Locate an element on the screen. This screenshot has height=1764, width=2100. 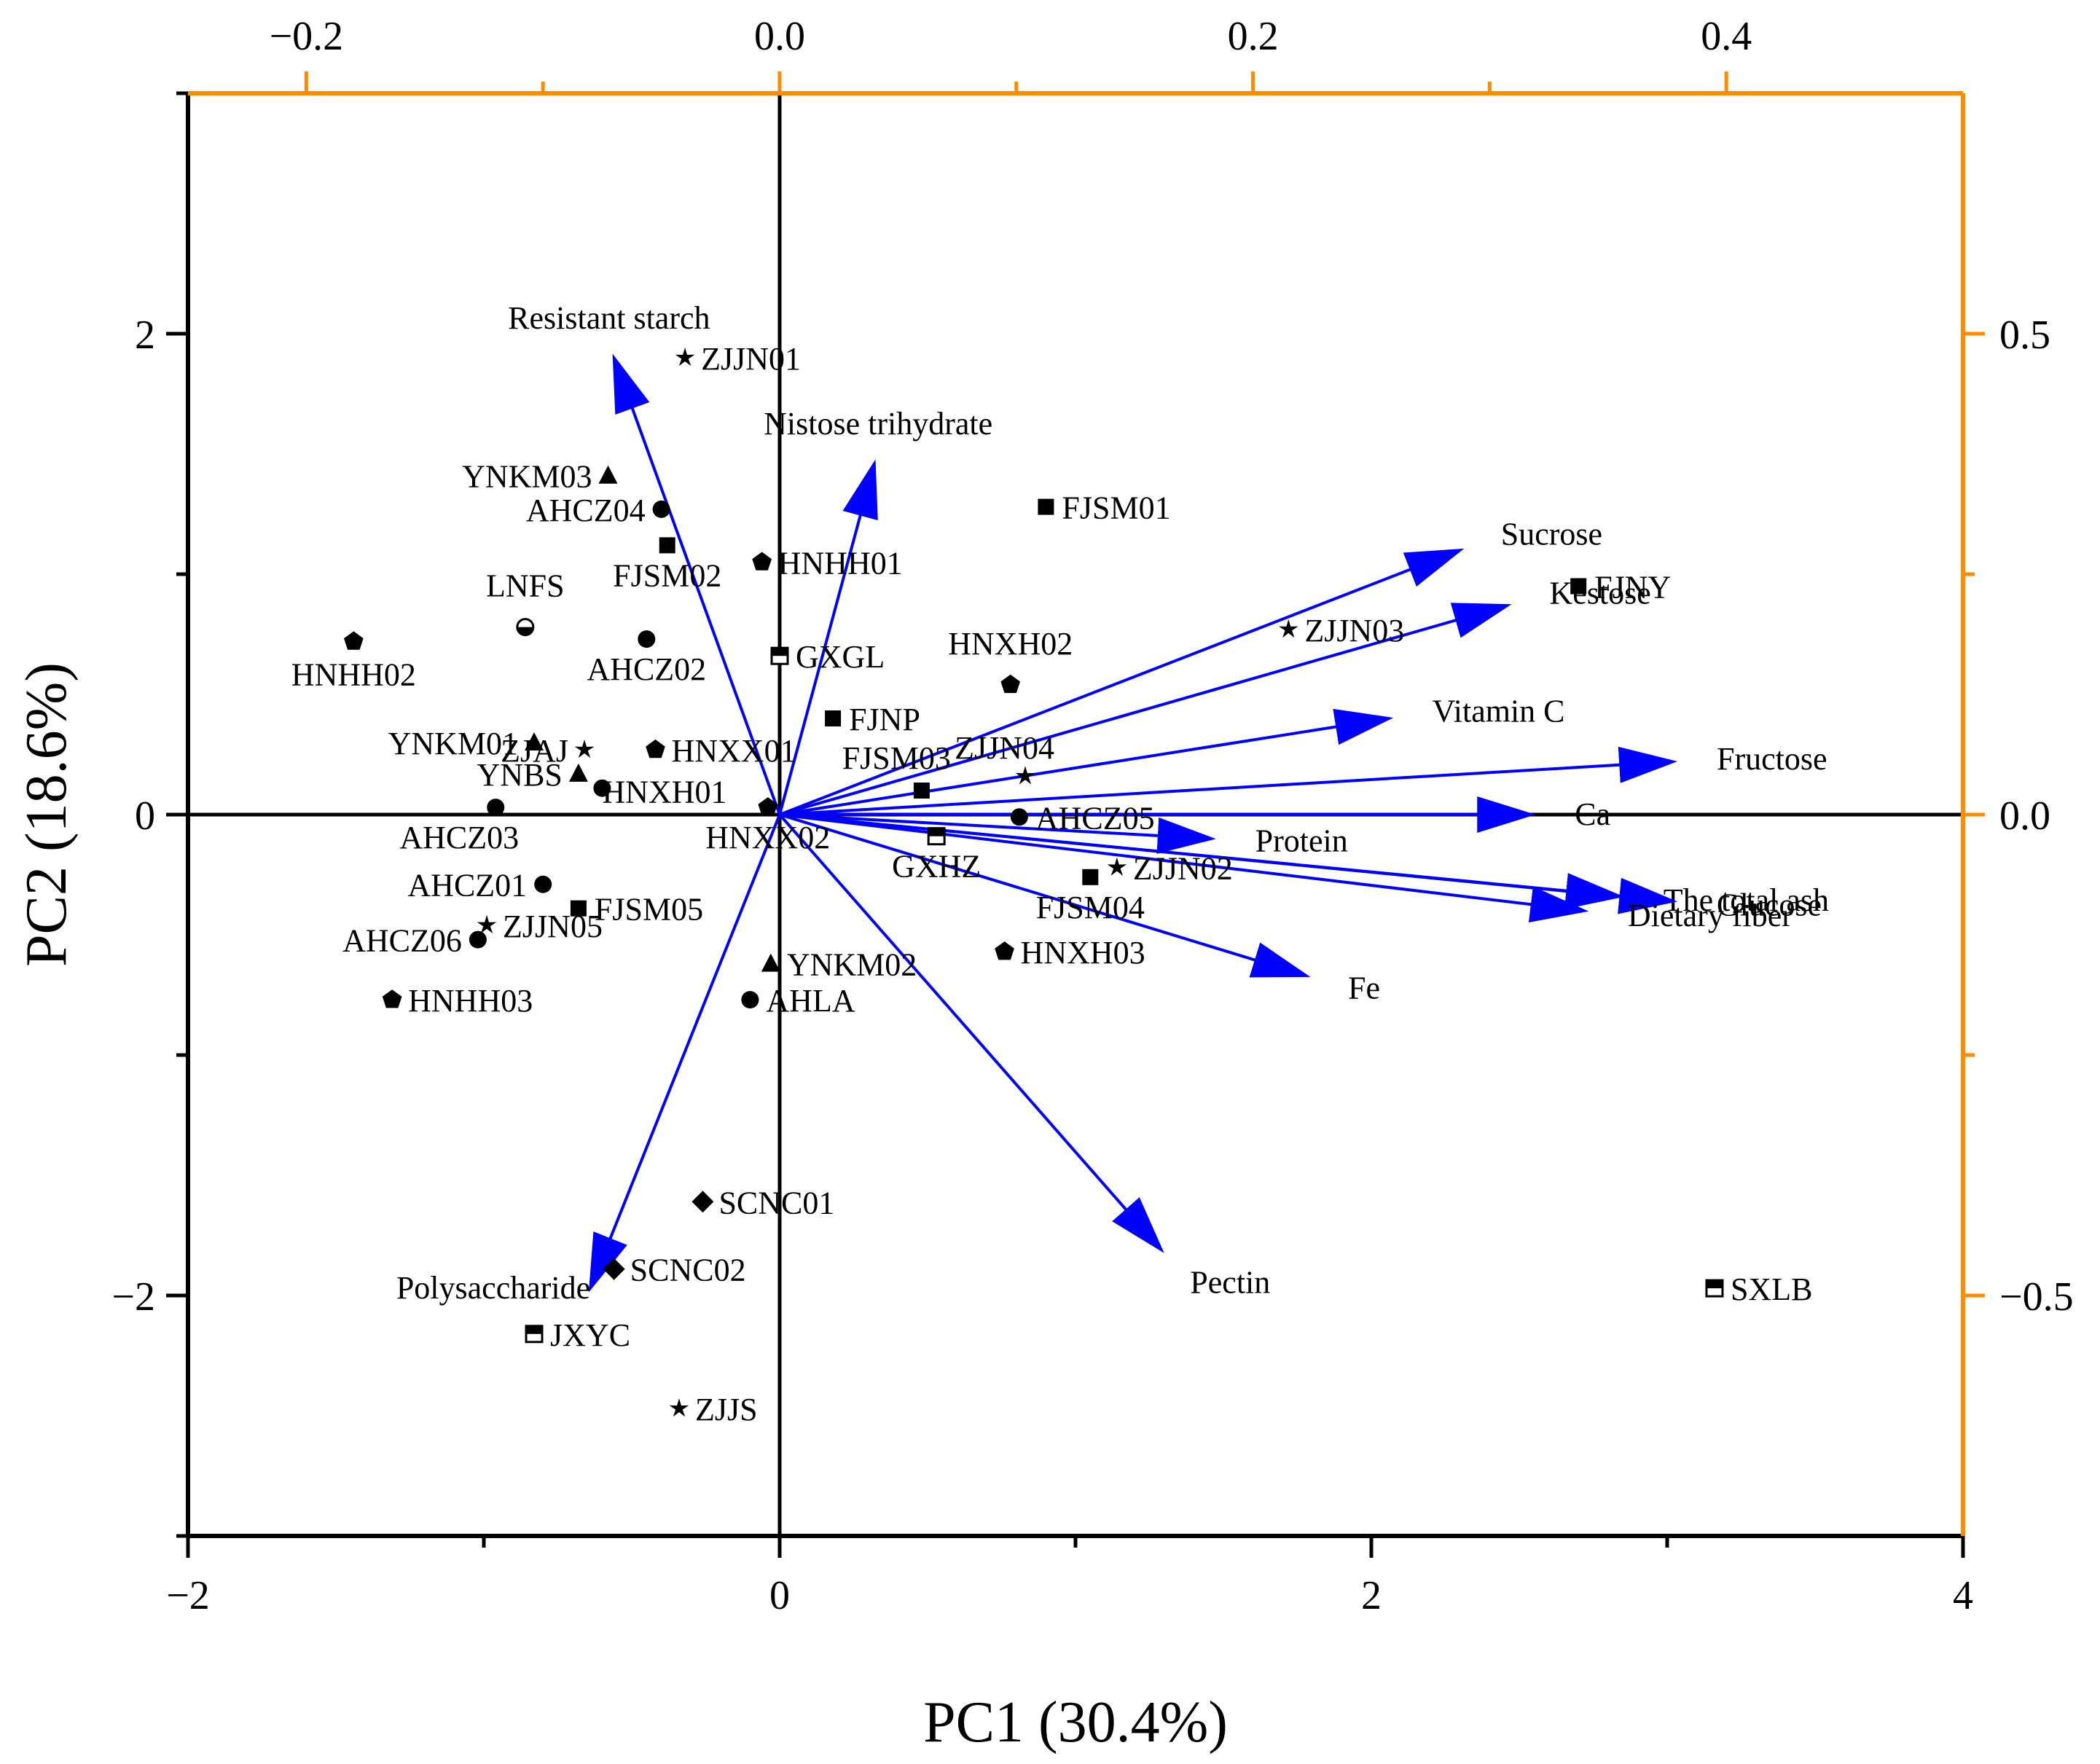
data-point: AHLA is located at coordinates (798, 1001).